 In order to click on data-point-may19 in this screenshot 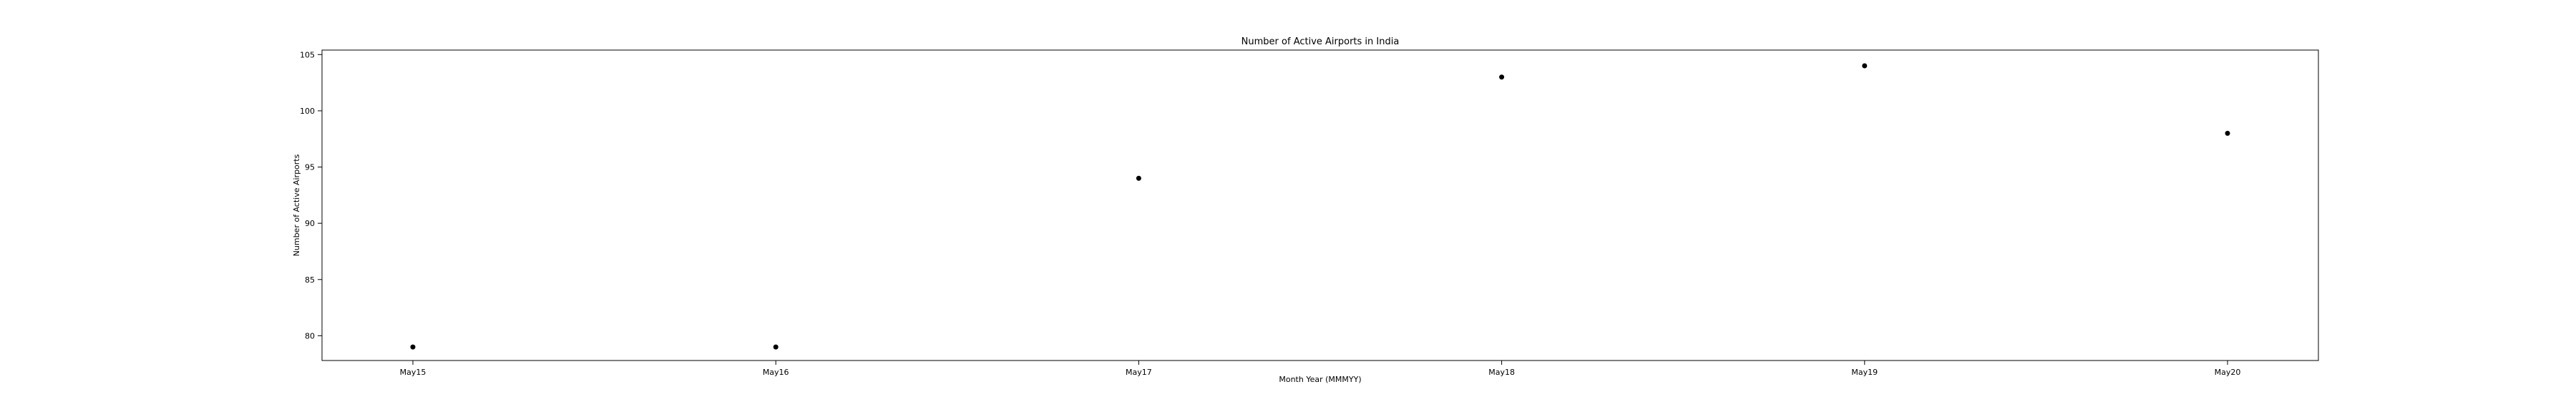, I will do `click(1865, 66)`.